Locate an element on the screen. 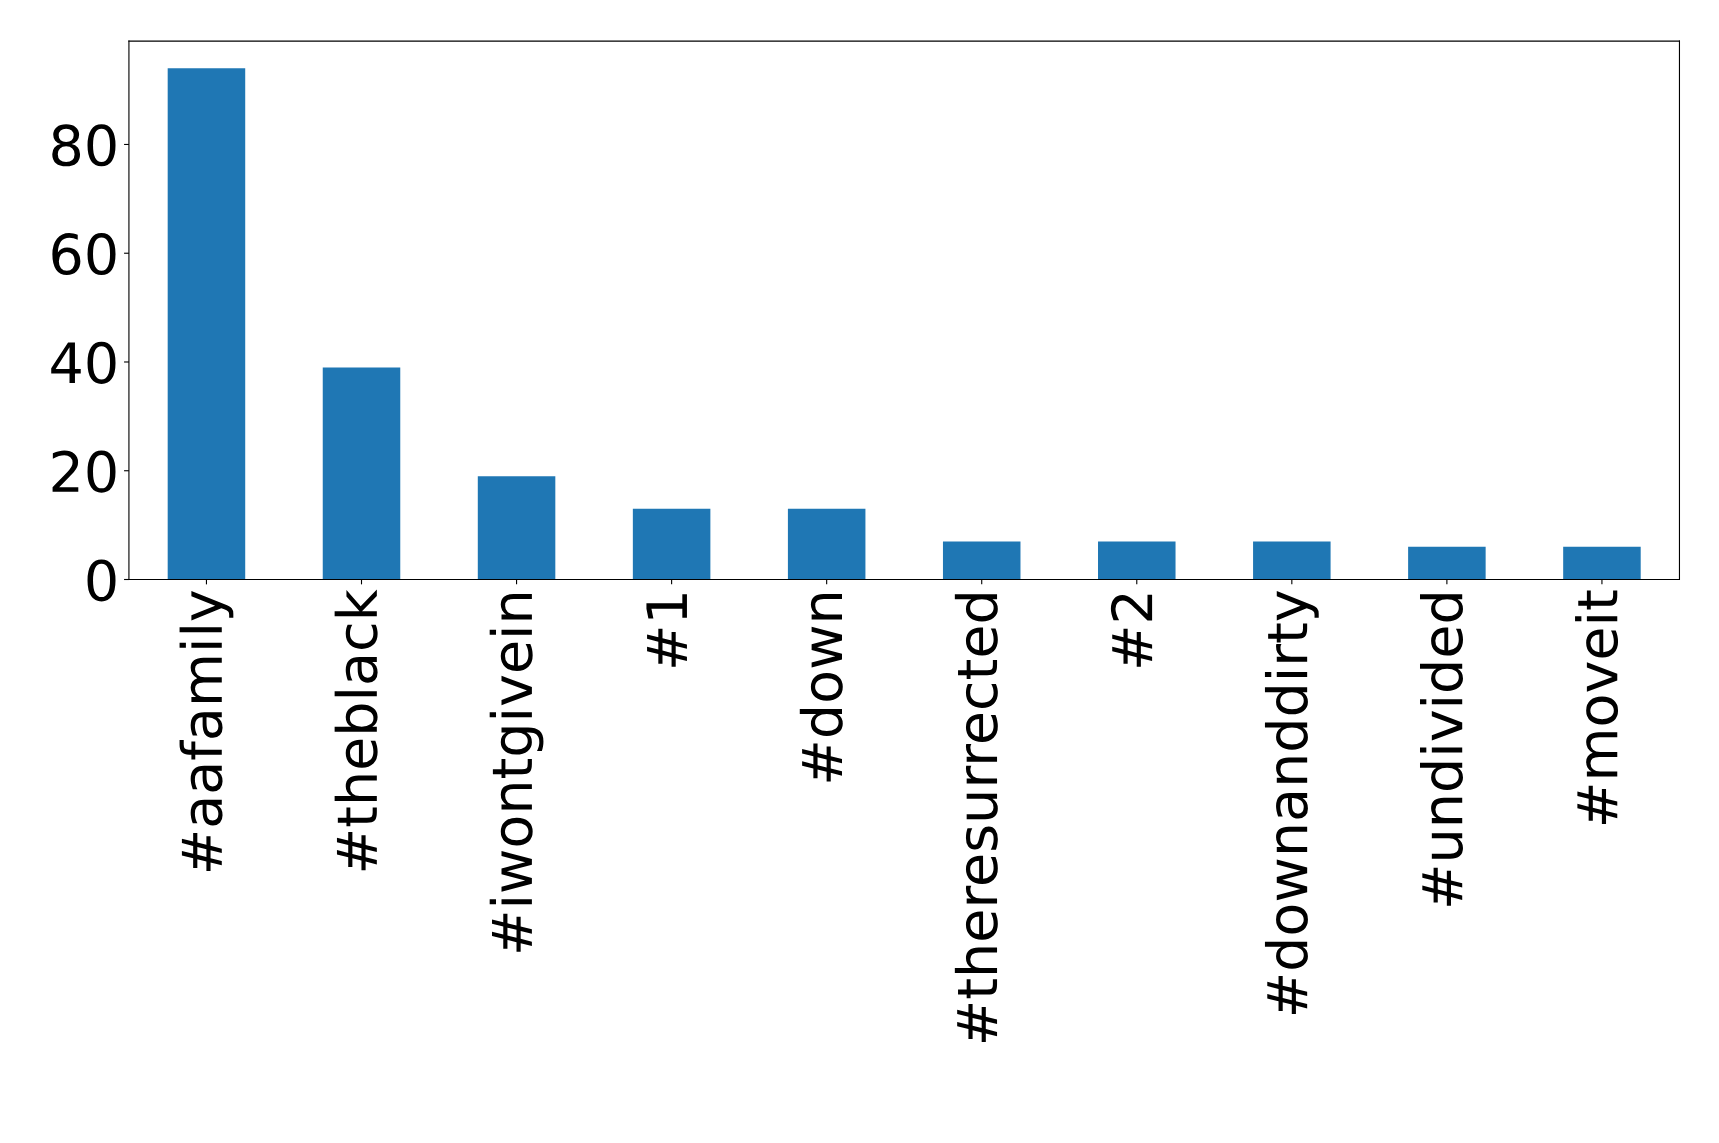 The image size is (1719, 1143). x-tick-label: #iwontgivein is located at coordinates (516, 772).